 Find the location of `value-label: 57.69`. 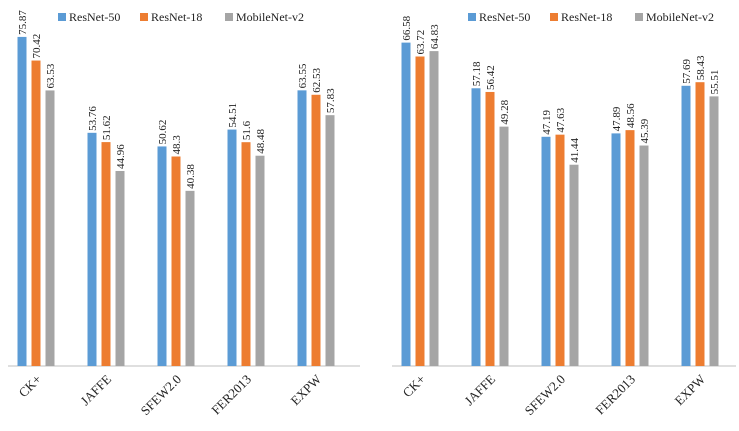

value-label: 57.69 is located at coordinates (687, 71).